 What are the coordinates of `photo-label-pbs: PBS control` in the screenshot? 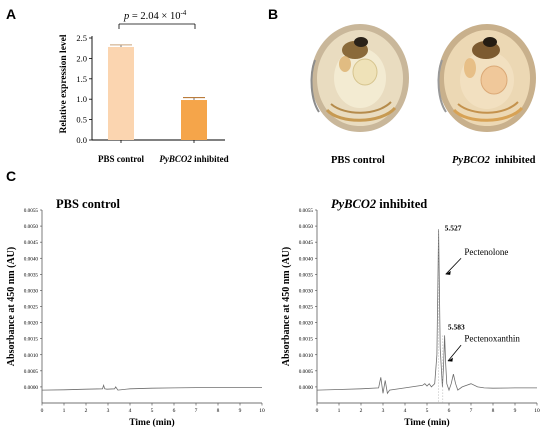 It's located at (358, 160).